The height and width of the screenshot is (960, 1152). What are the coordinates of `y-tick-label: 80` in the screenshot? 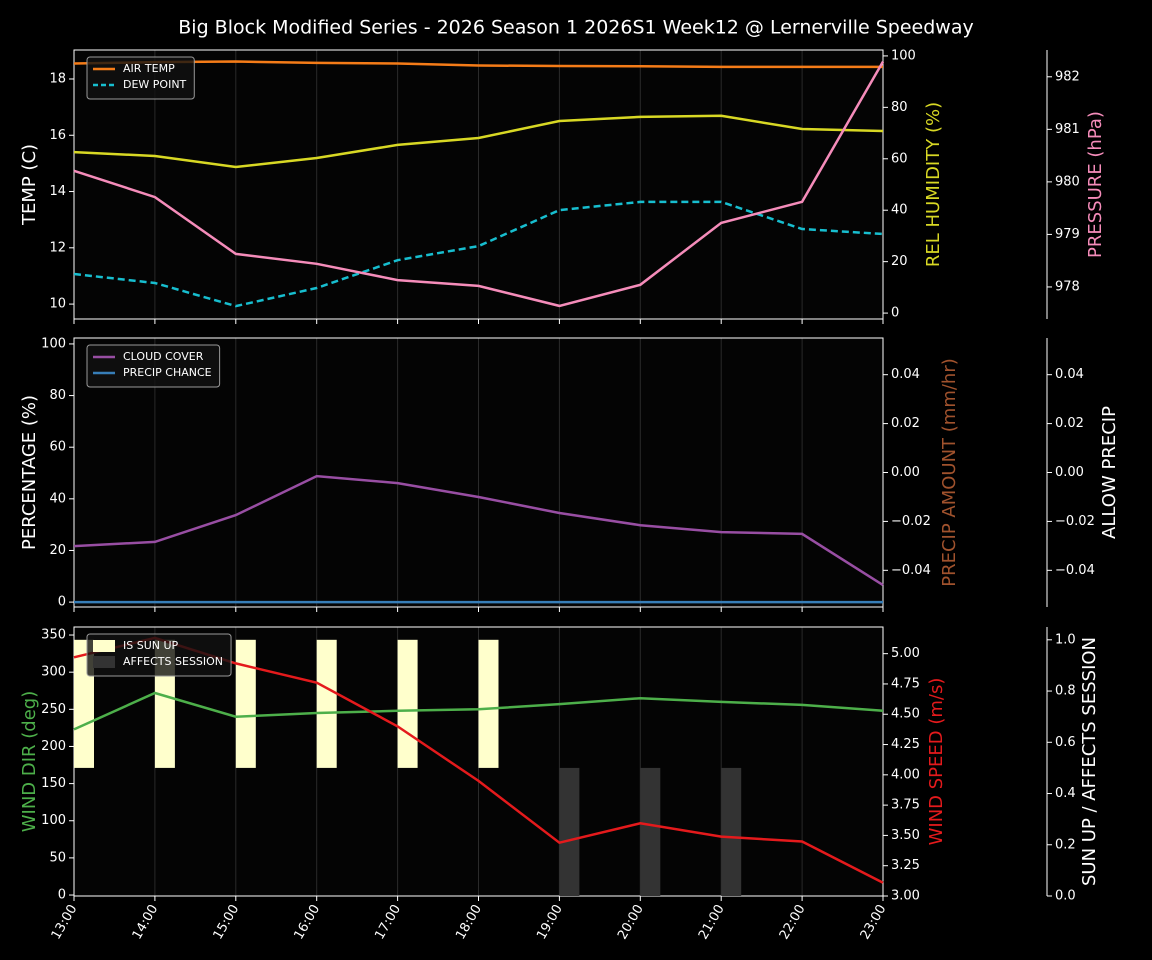 It's located at (57, 395).